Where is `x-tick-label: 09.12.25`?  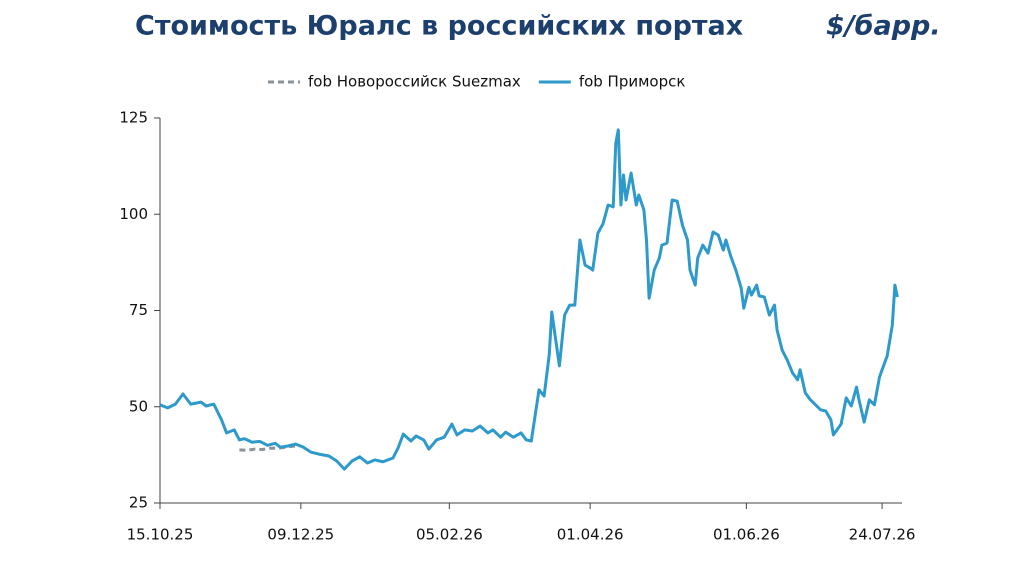 x-tick-label: 09.12.25 is located at coordinates (300, 535).